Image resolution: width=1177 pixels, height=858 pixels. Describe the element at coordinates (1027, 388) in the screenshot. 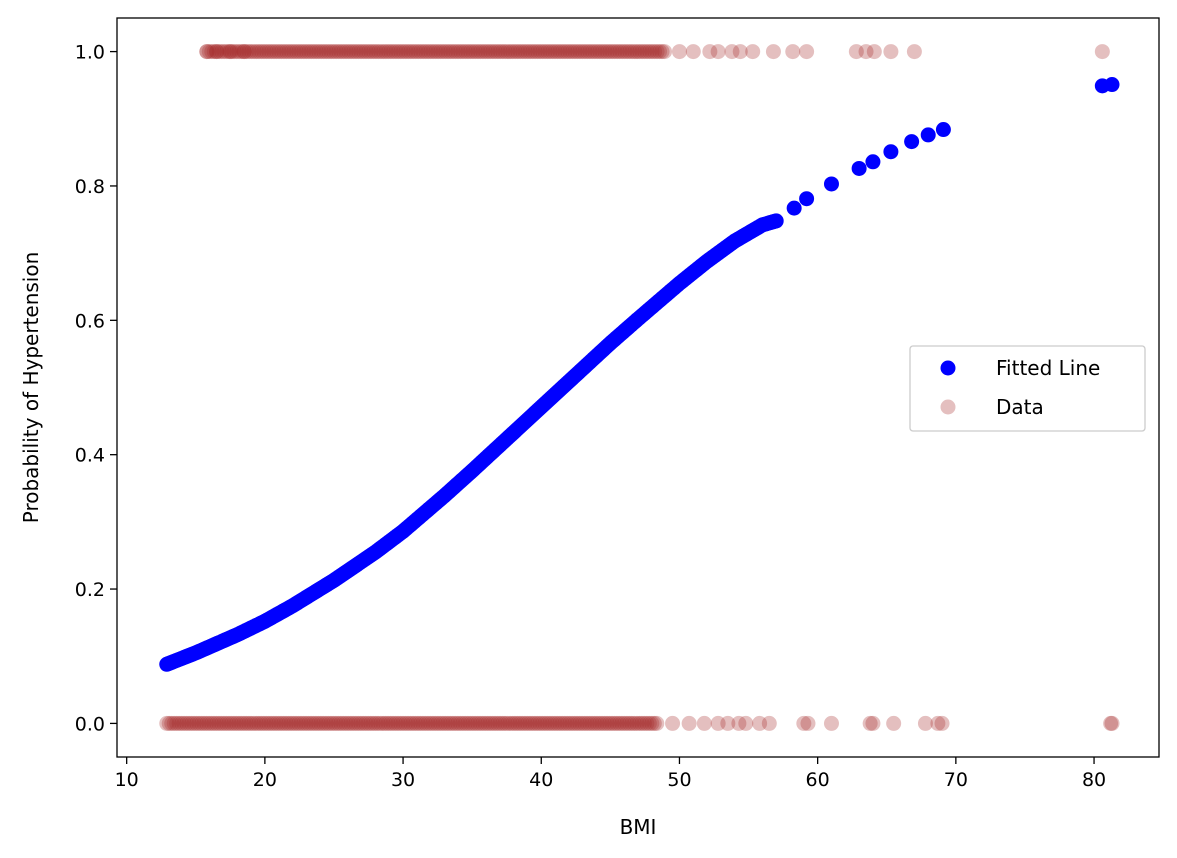

I see `legend-box` at that location.